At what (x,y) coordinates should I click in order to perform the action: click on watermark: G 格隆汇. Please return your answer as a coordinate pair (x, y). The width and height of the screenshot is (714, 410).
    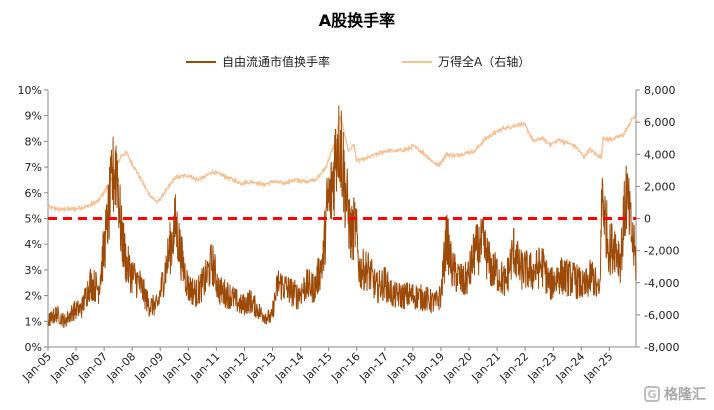
    Looking at the image, I should click on (675, 394).